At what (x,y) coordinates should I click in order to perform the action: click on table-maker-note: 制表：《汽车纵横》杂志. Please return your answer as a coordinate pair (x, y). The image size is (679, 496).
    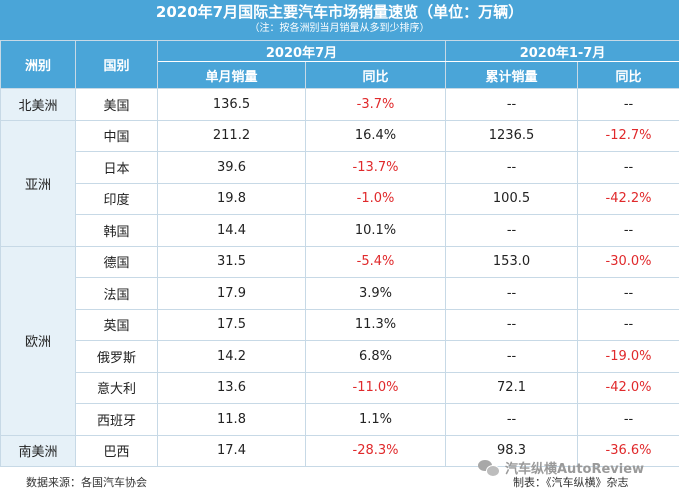
    Looking at the image, I should click on (571, 482).